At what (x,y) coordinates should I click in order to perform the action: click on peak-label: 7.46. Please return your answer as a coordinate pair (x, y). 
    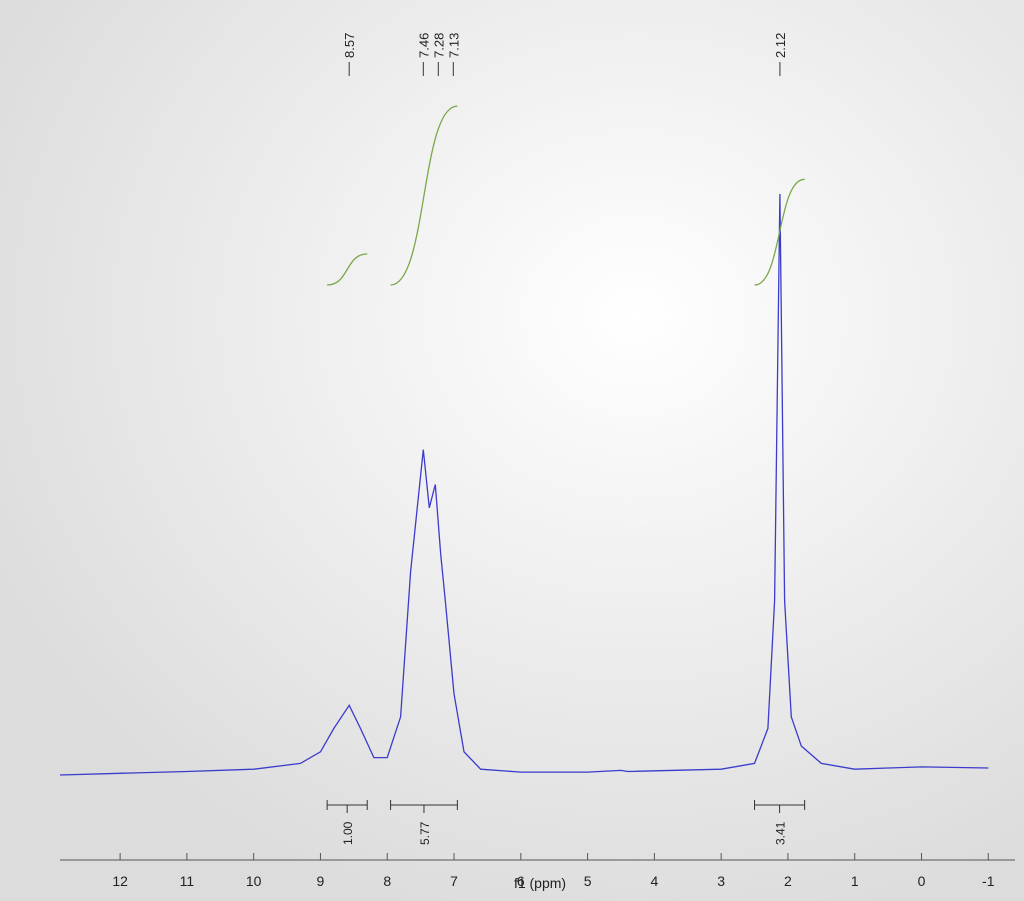
    Looking at the image, I should click on (423, 45).